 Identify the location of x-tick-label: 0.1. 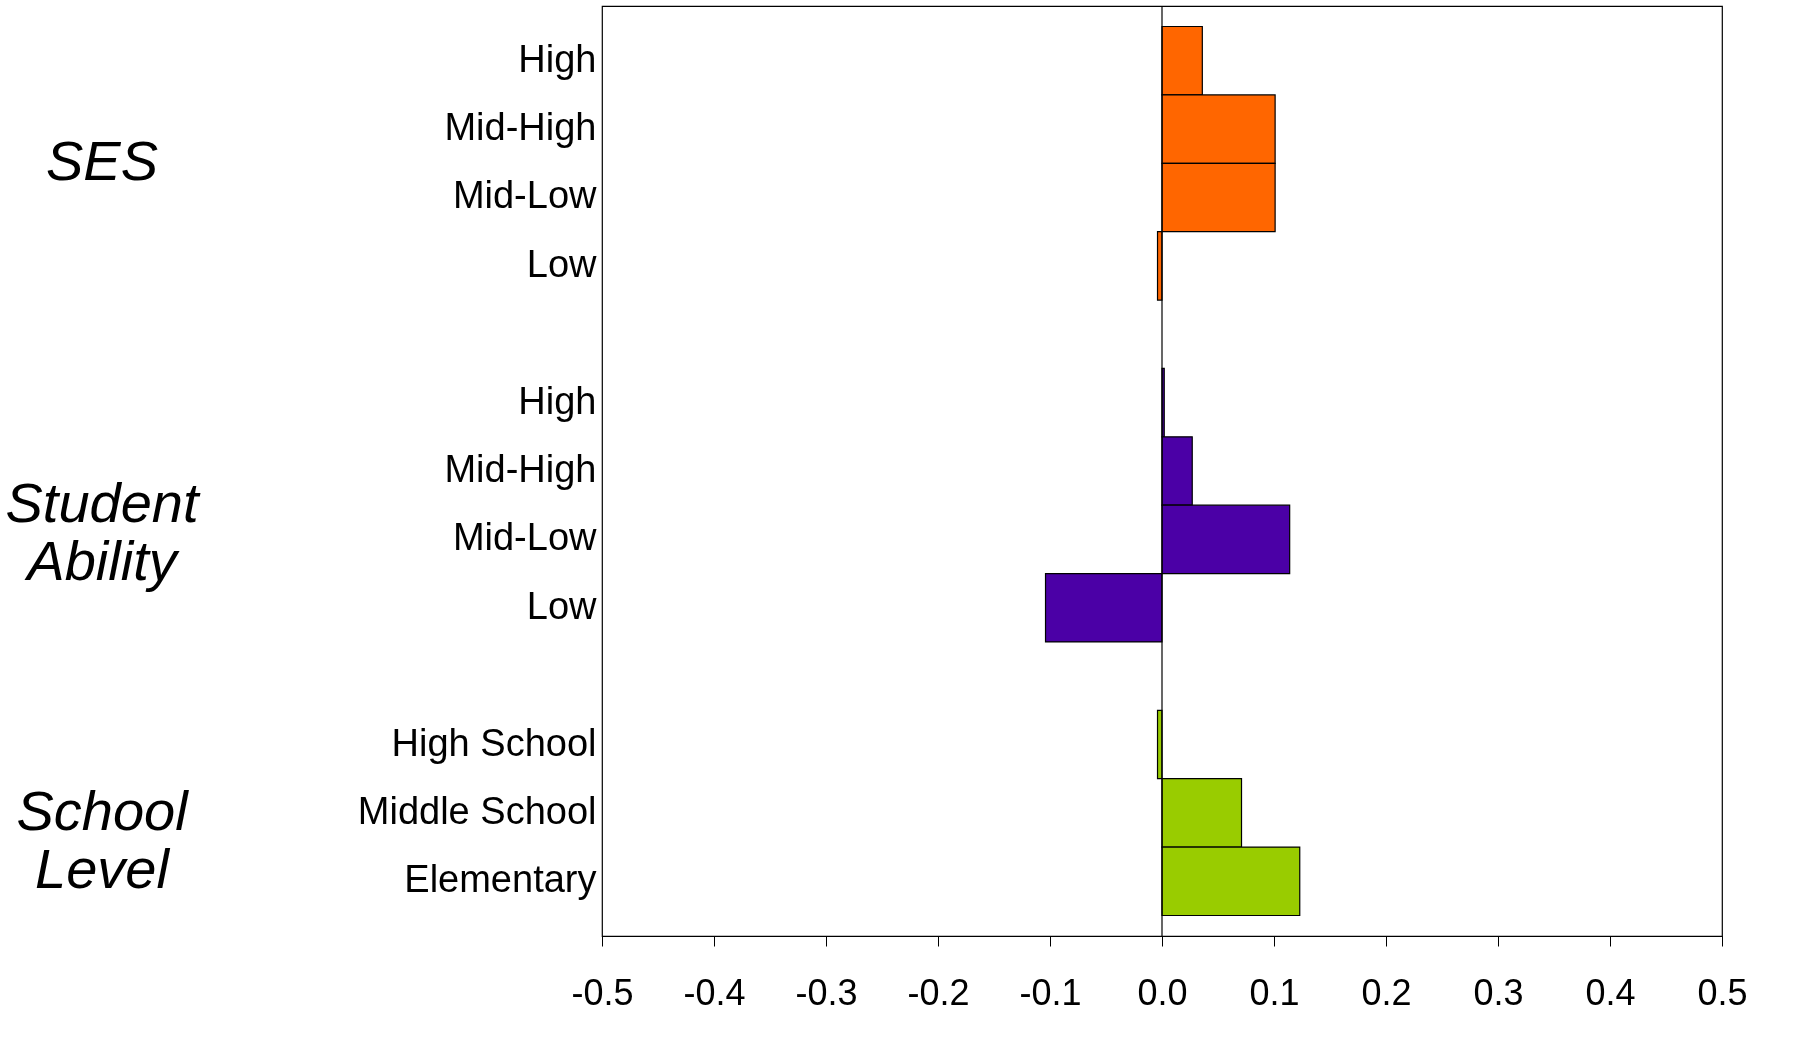
(1274, 992).